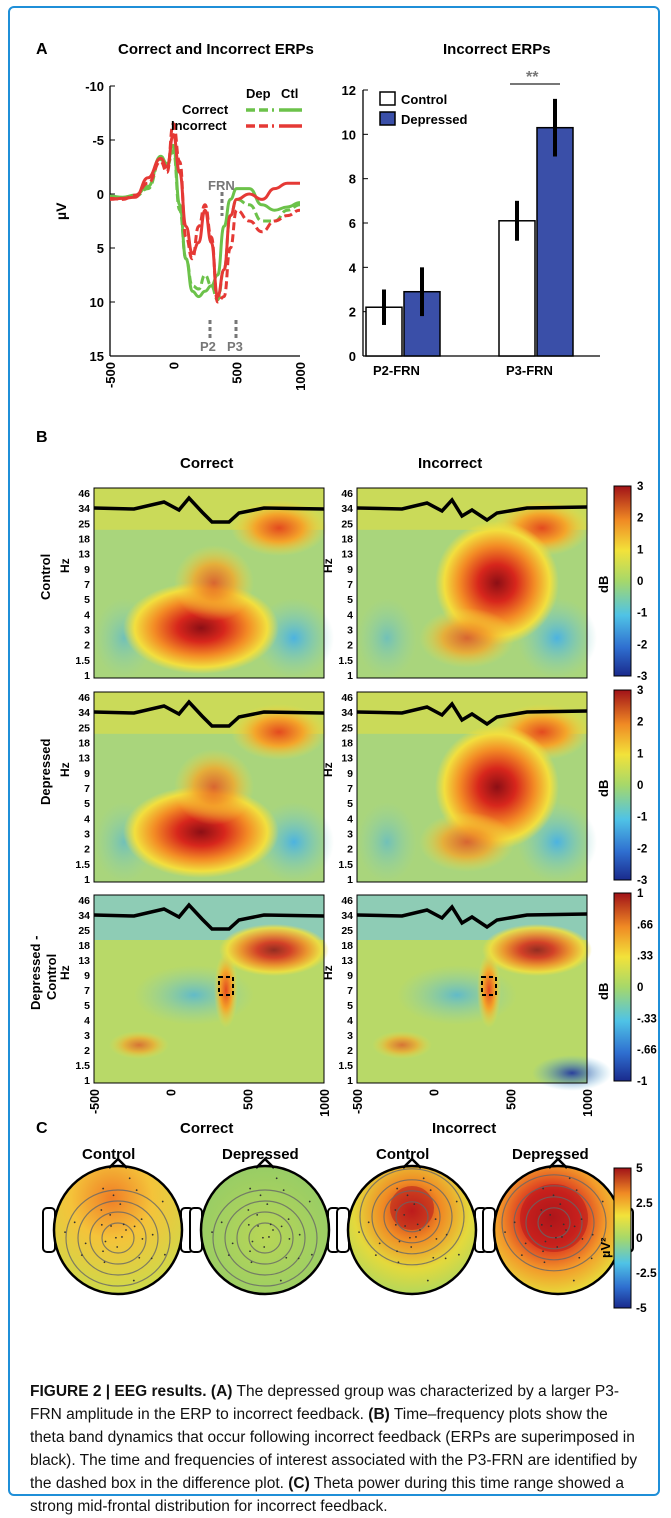 This screenshot has height=1518, width=671. What do you see at coordinates (35, 973) in the screenshot?
I see `tf-row-label-diff-1: Depressed -` at bounding box center [35, 973].